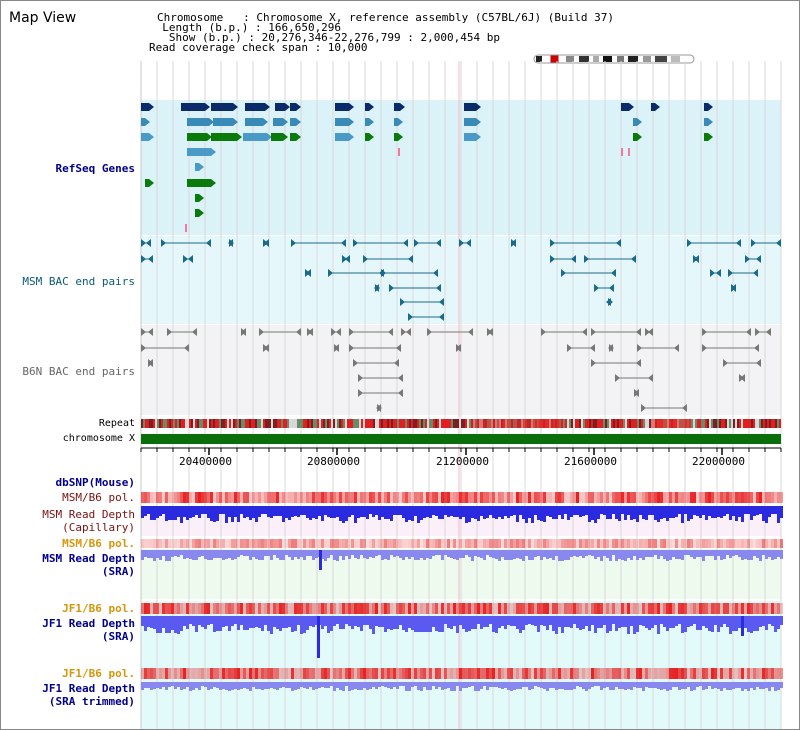 The height and width of the screenshot is (730, 800). What do you see at coordinates (95, 482) in the screenshot?
I see `dbsnp-track-label: dbSNP(Mouse)` at bounding box center [95, 482].